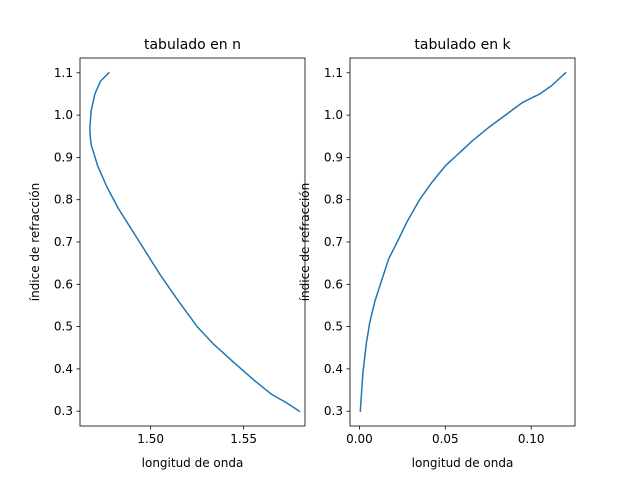 This screenshot has width=640, height=480. What do you see at coordinates (531, 439) in the screenshot?
I see `x-tick-label: 0.10` at bounding box center [531, 439].